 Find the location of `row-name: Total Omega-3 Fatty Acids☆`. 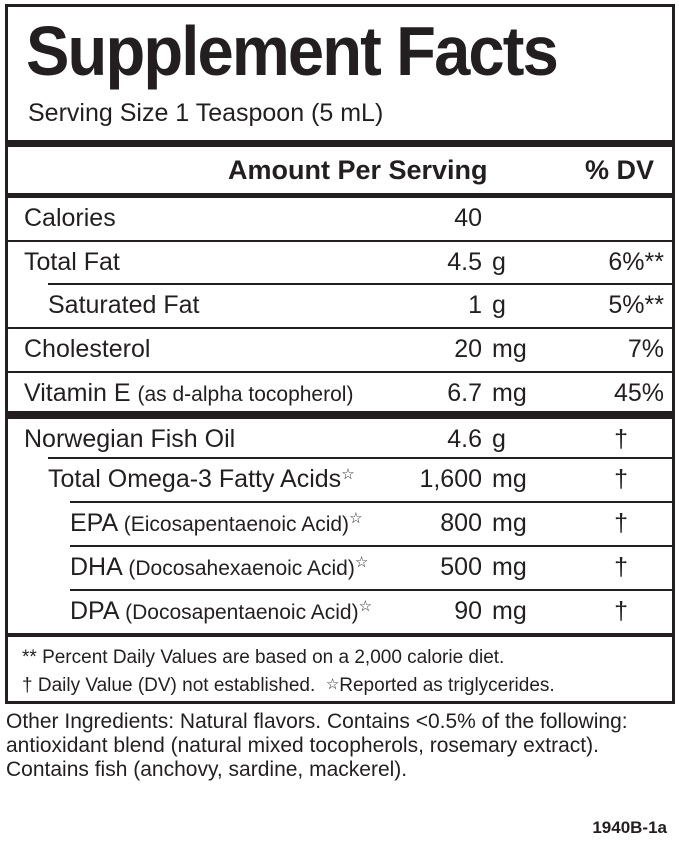

row-name: Total Omega-3 Fatty Acids☆ is located at coordinates (201, 479).